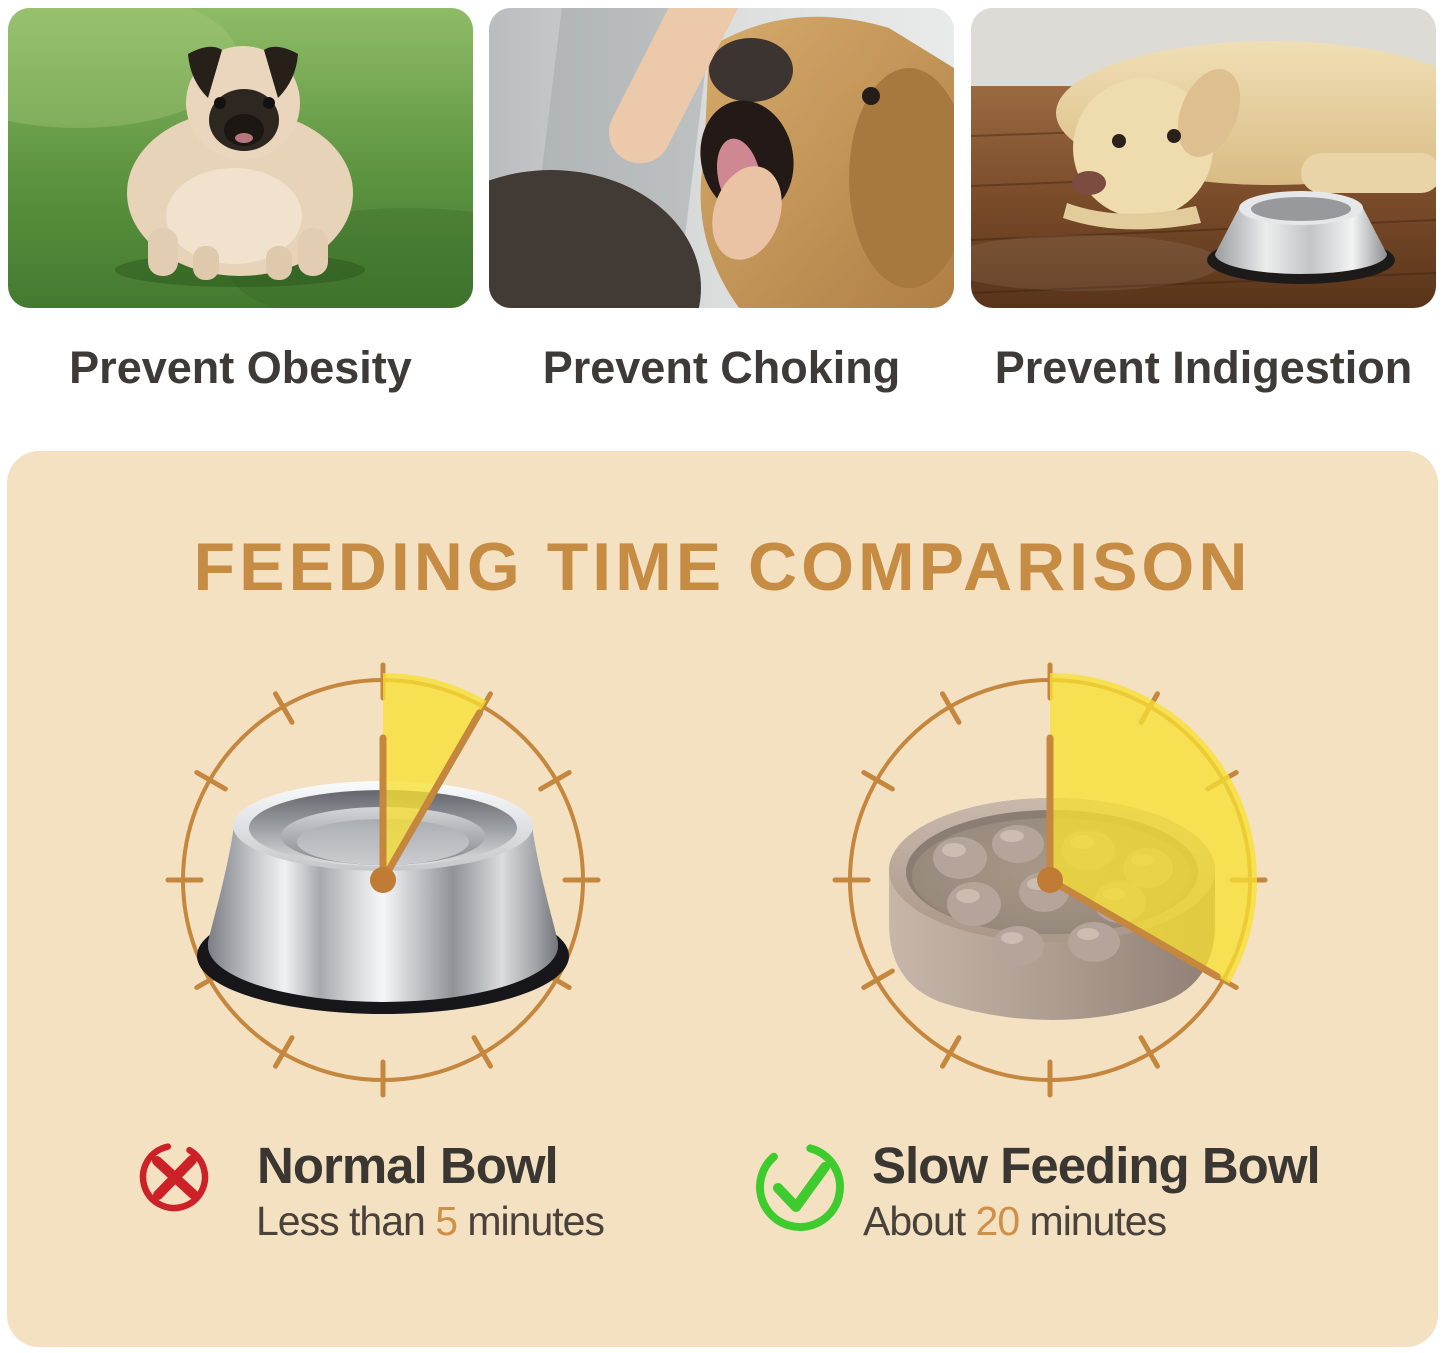 The width and height of the screenshot is (1445, 1353). Describe the element at coordinates (595, 239) in the screenshot. I see `owner-head-illustration` at that location.